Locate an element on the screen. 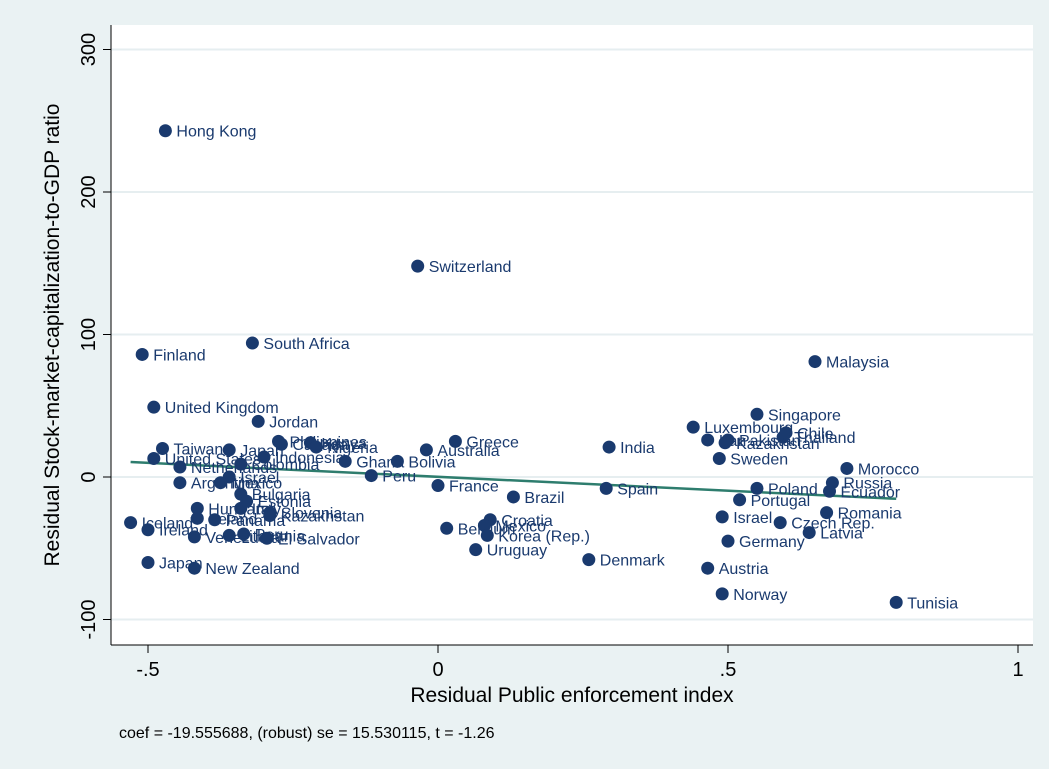 The width and height of the screenshot is (1049, 769). point-label: Indonesia is located at coordinates (309, 458).